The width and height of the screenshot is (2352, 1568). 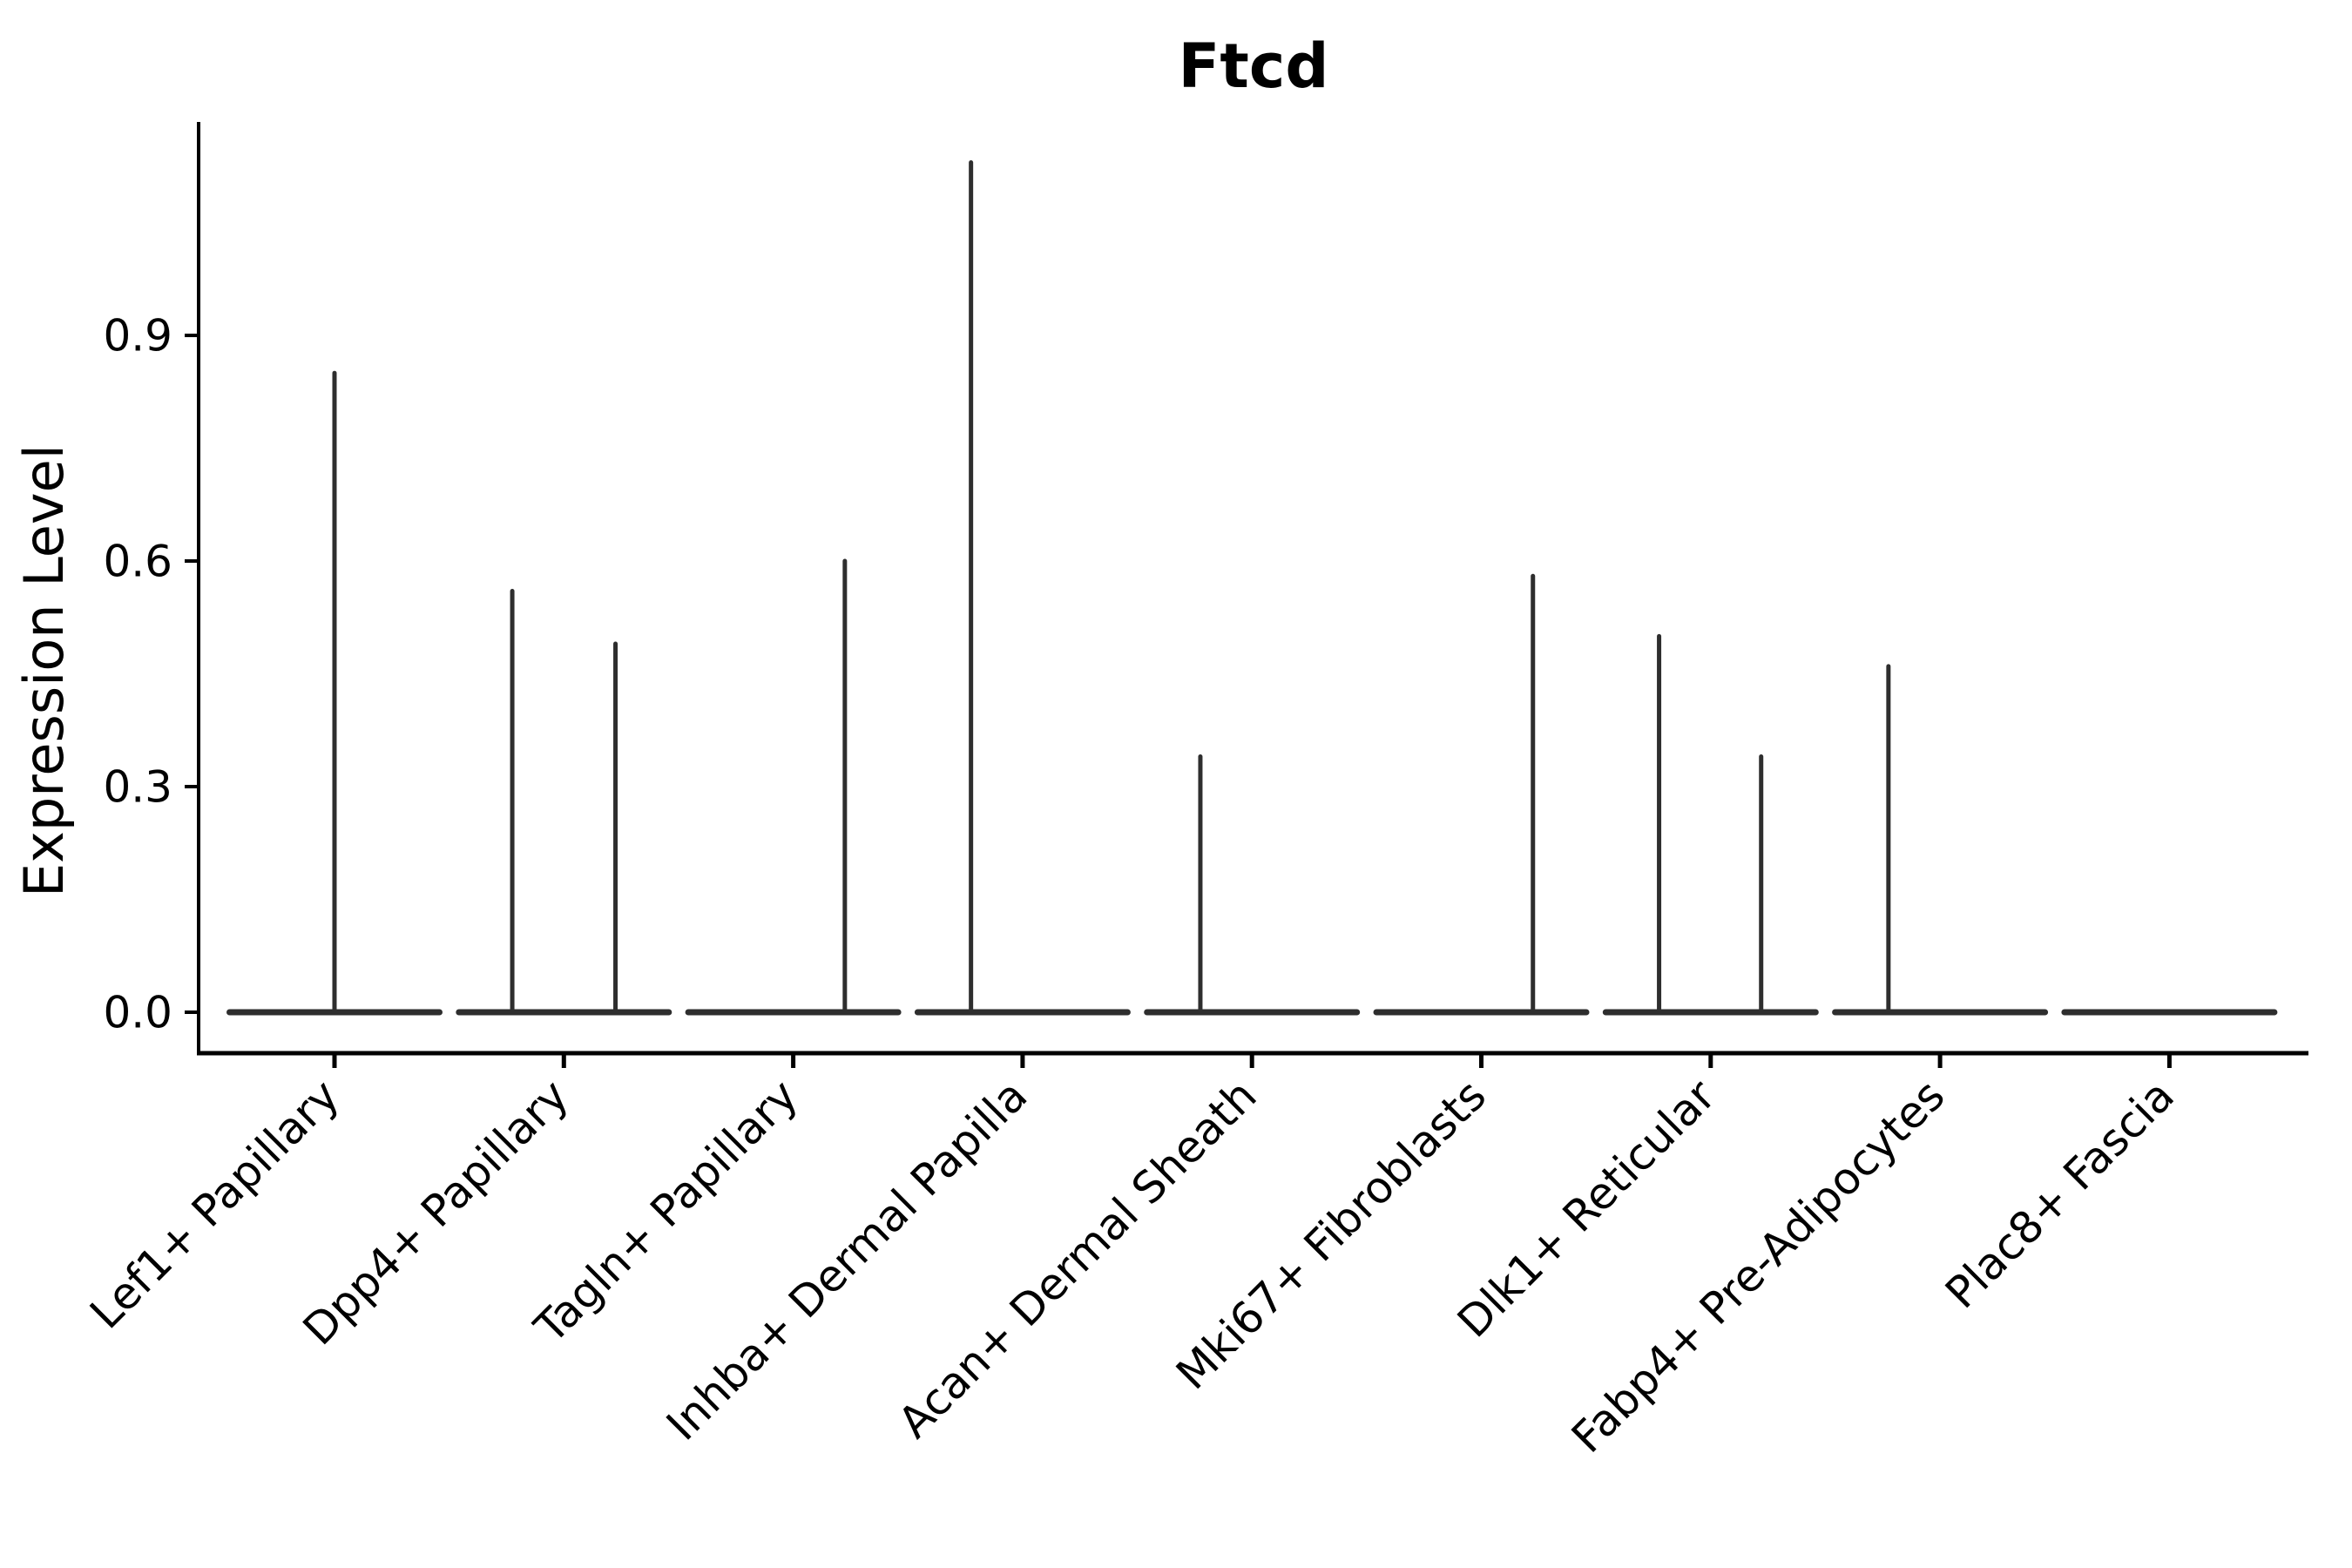 I want to click on y-tick-label: 0.3, so click(x=137, y=787).